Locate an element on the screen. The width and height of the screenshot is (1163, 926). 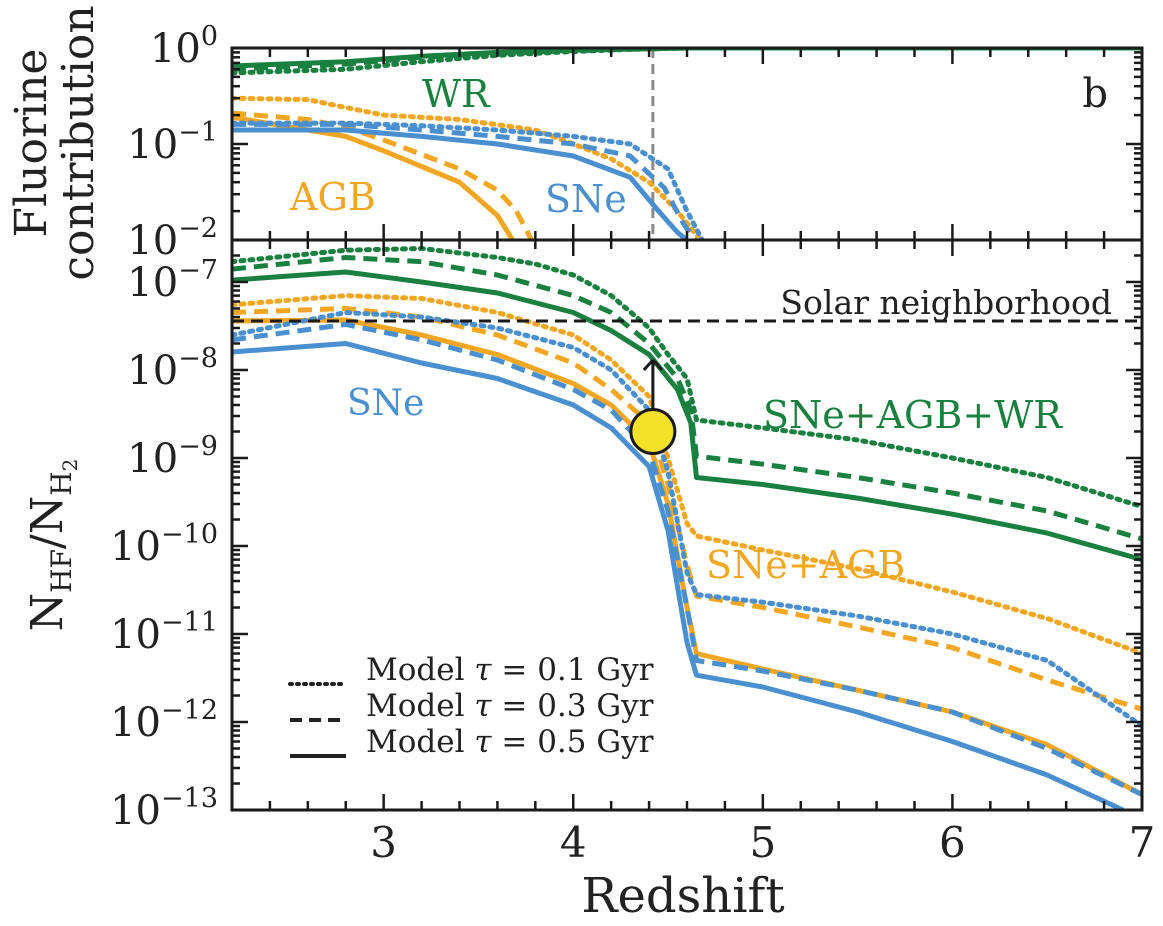
top-ytick-label: 10⁻² is located at coordinates (172, 238).